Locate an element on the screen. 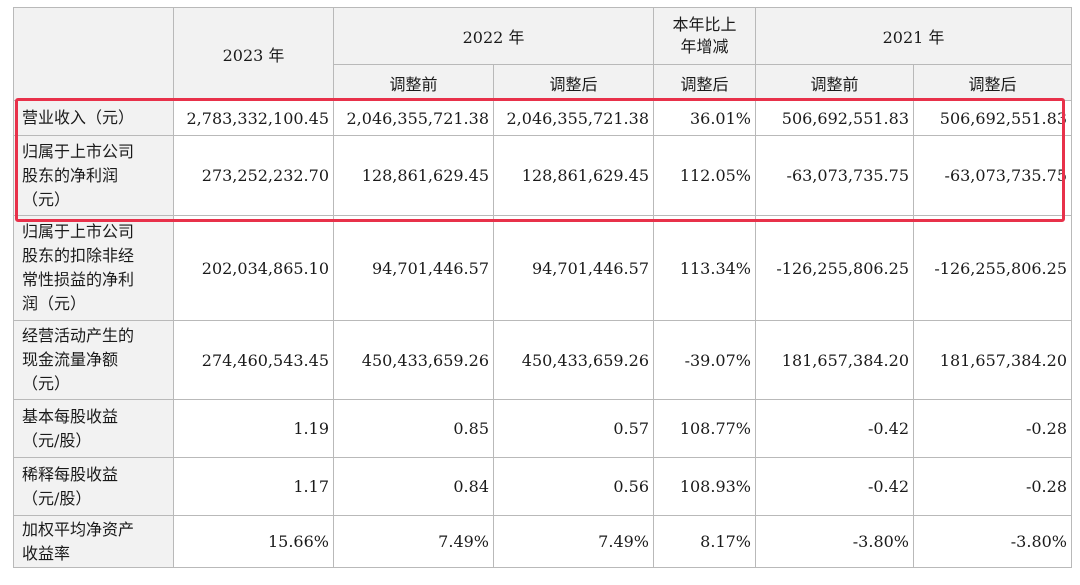  row-label-line: 现金流量净额 is located at coordinates (70, 359).